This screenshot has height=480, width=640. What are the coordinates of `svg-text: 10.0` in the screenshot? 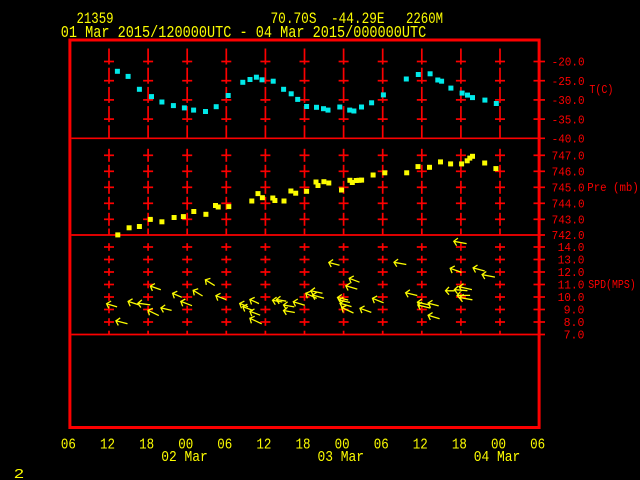 It's located at (571, 299).